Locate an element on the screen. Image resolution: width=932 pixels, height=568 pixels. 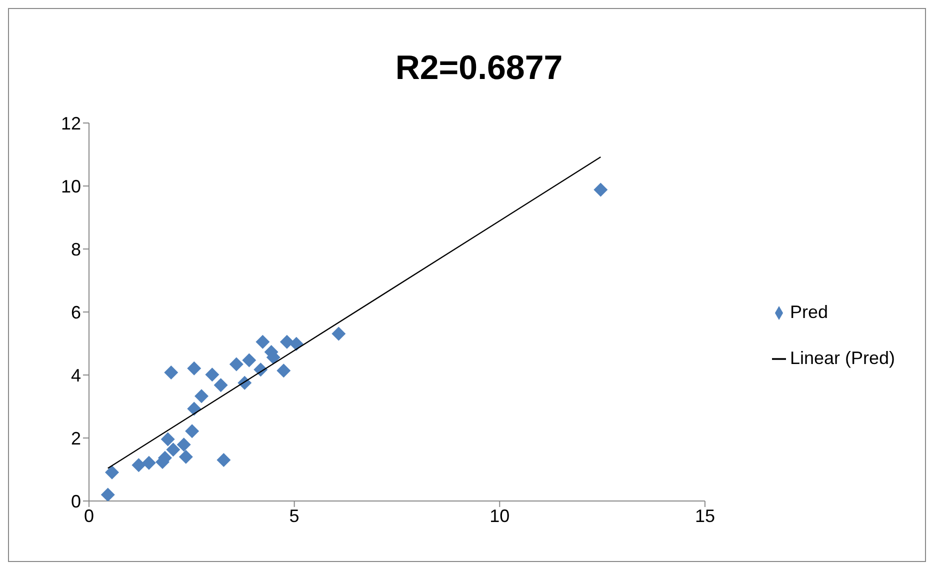
y-tick-label: 12 is located at coordinates (70, 123).